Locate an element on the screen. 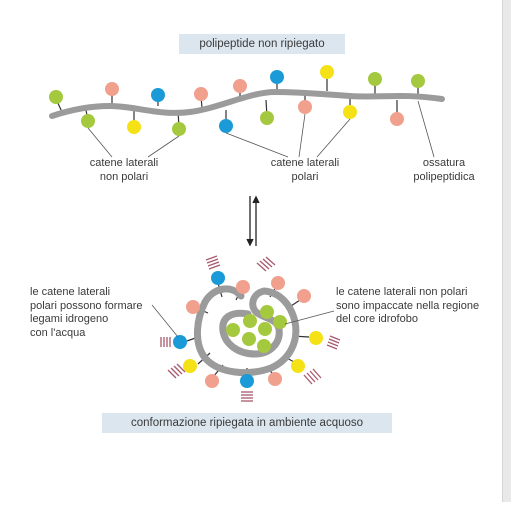 This screenshot has height=507, width=511. label-line: sono impaccate nella regione is located at coordinates (408, 305).